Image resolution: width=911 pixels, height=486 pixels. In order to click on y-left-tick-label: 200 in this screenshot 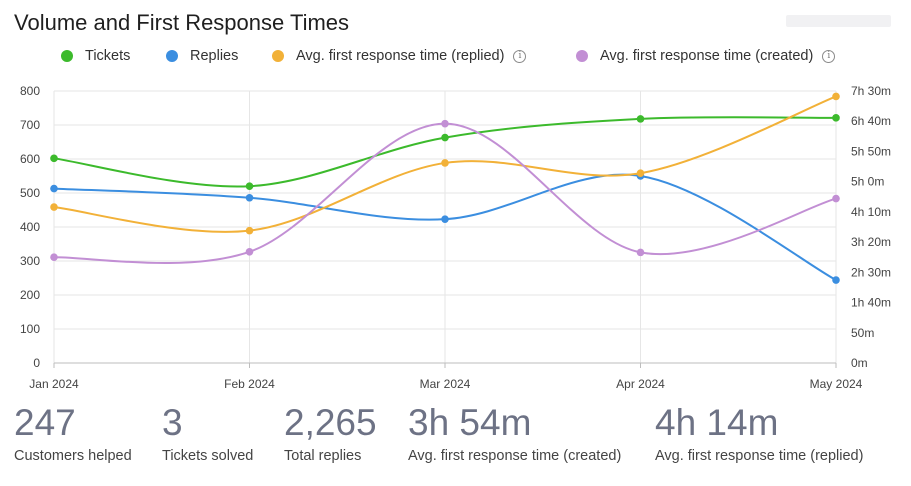, I will do `click(30, 295)`.